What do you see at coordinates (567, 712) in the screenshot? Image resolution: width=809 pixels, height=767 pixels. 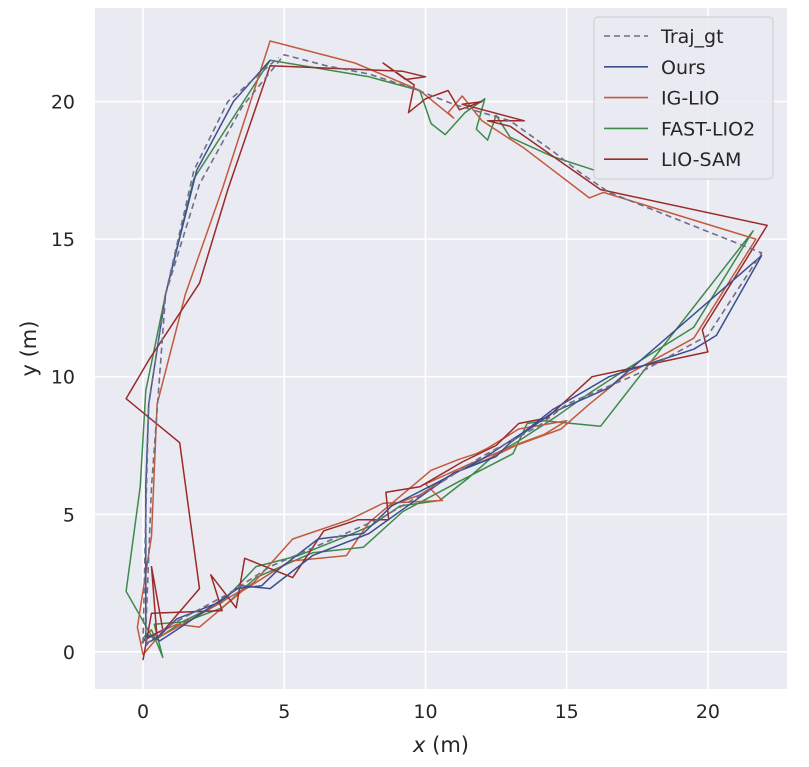 I see `x-tick-label: 15` at bounding box center [567, 712].